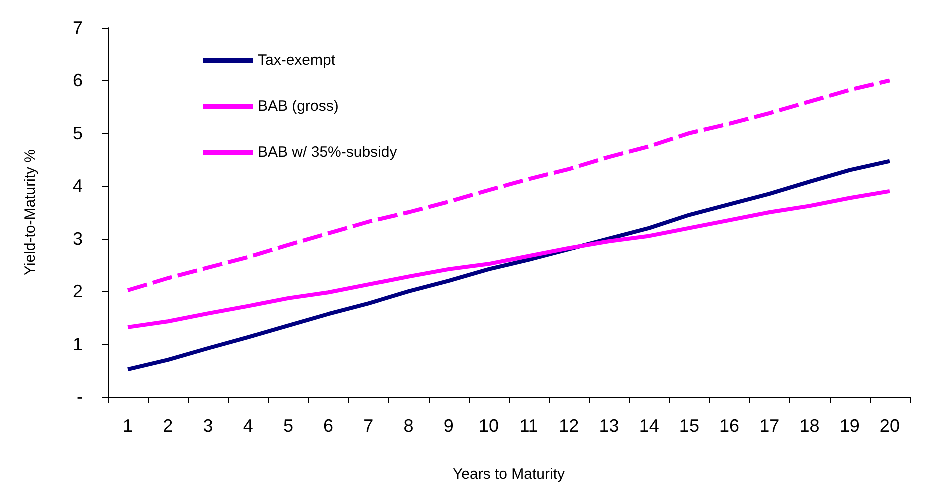 Image resolution: width=927 pixels, height=500 pixels. I want to click on y-tick-label: -, so click(80, 397).